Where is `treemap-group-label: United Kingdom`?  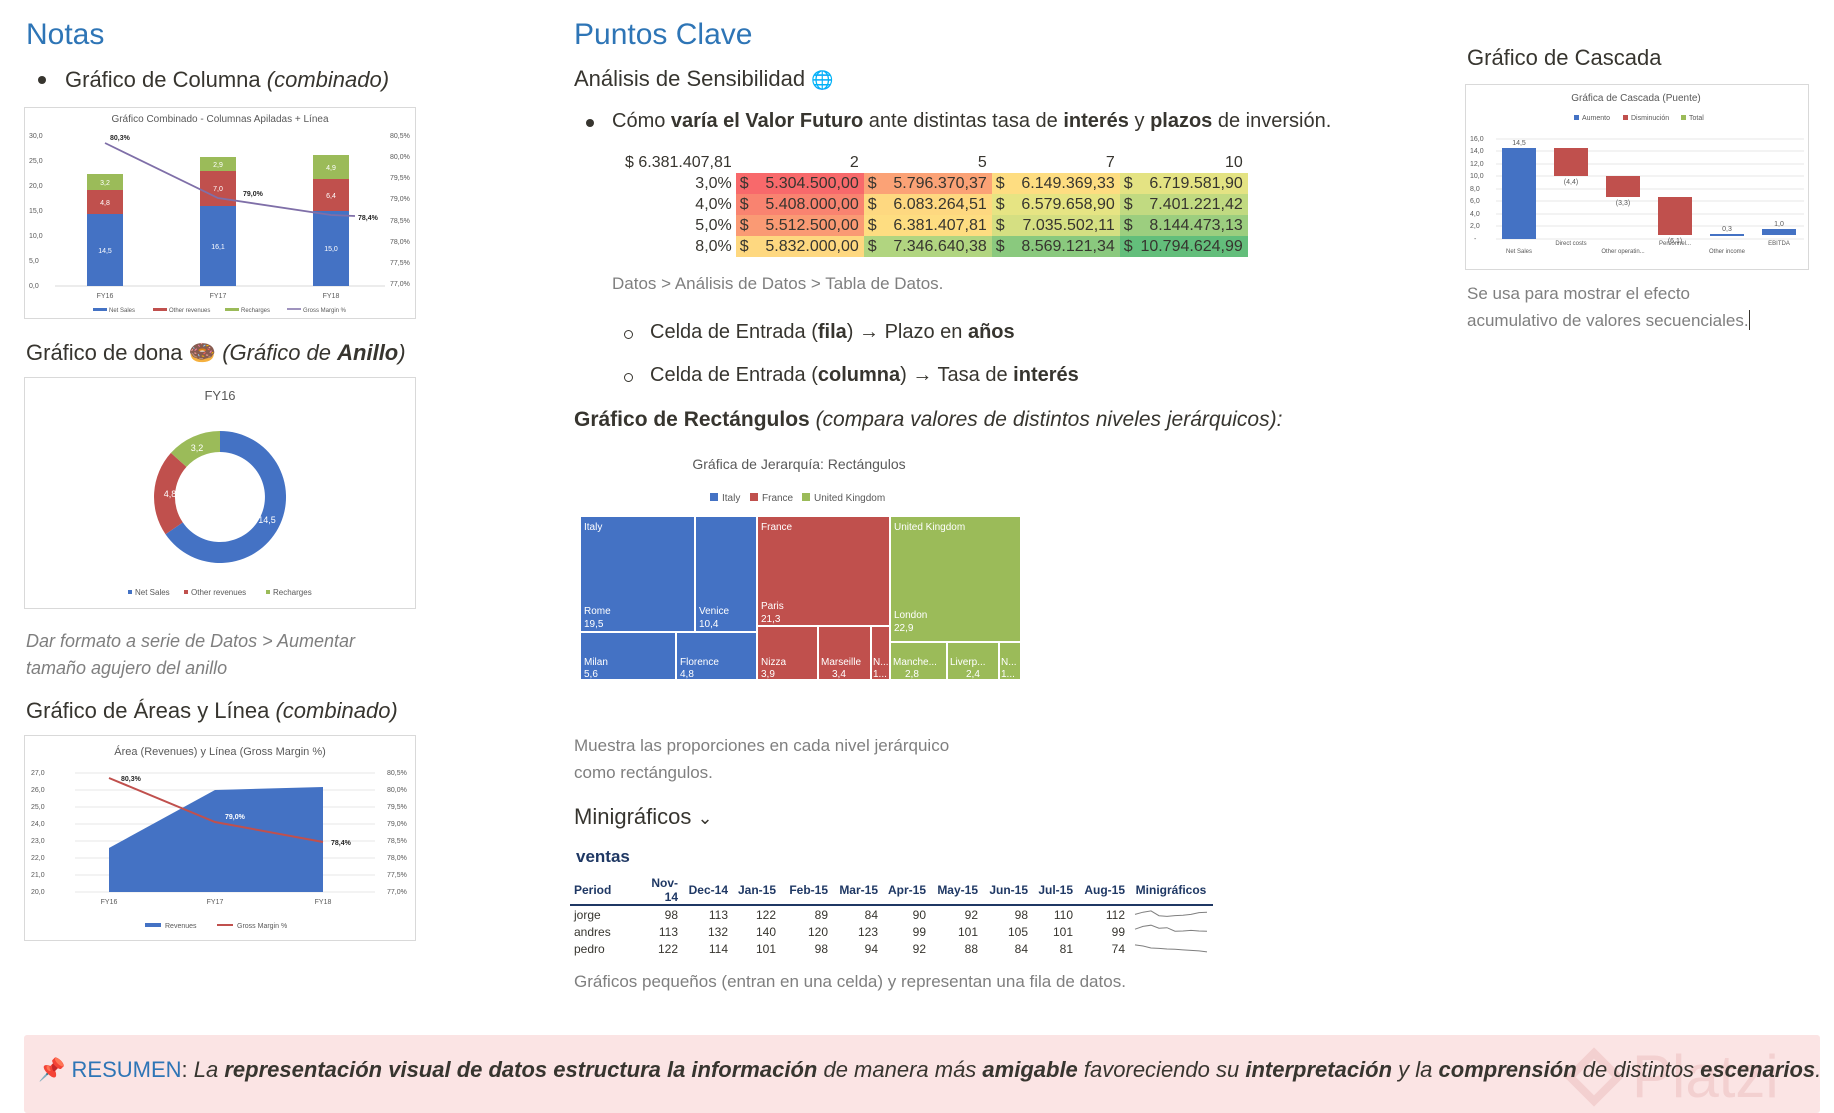
treemap-group-label: United Kingdom is located at coordinates (929, 527).